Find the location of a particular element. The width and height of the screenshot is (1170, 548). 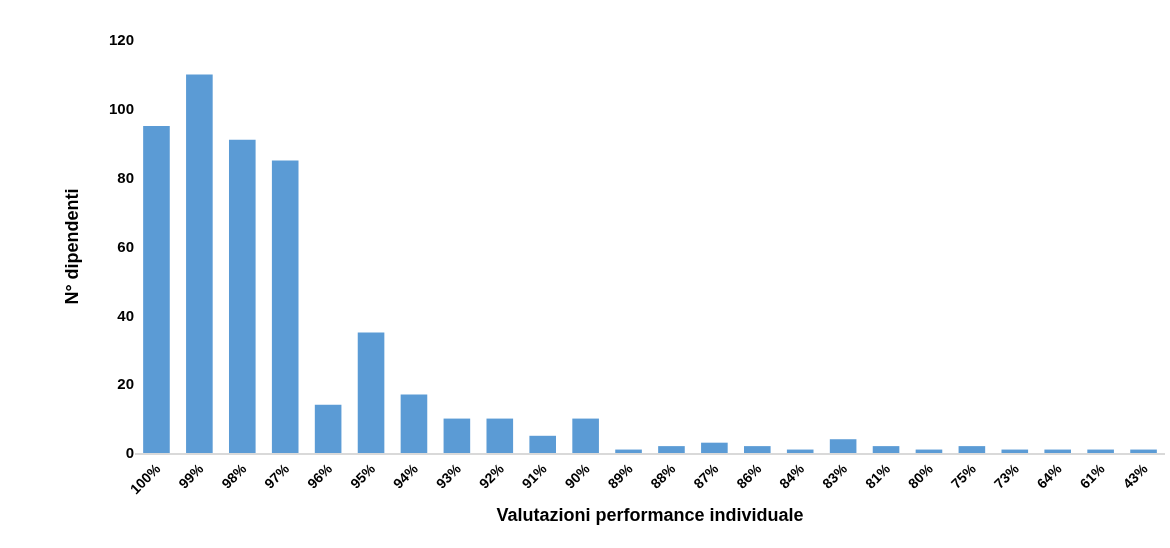

y-axis-title: N° dipendenti is located at coordinates (72, 246).